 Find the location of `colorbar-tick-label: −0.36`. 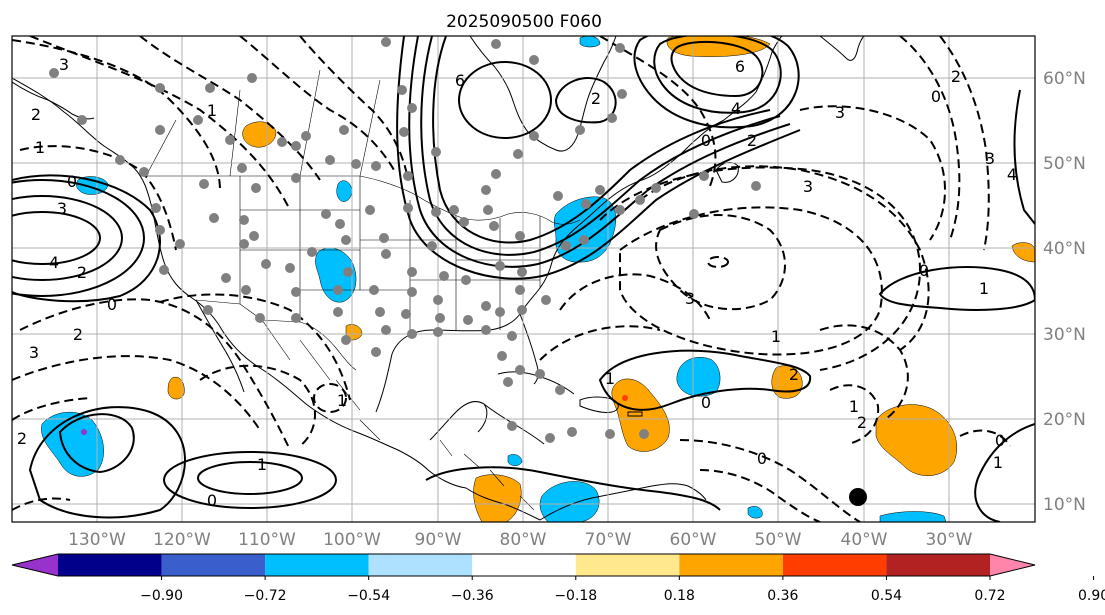

colorbar-tick-label: −0.36 is located at coordinates (472, 596).